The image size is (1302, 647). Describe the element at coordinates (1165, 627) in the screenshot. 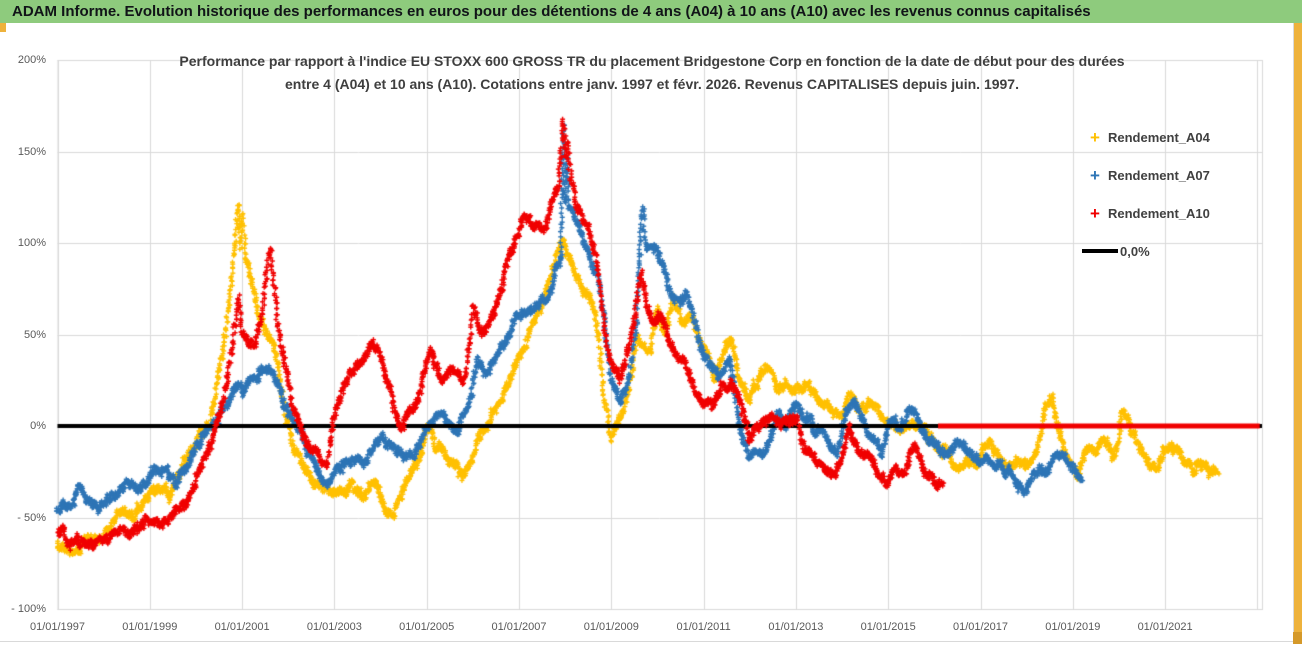

I see `x-axis-label: 01/01/2021` at that location.